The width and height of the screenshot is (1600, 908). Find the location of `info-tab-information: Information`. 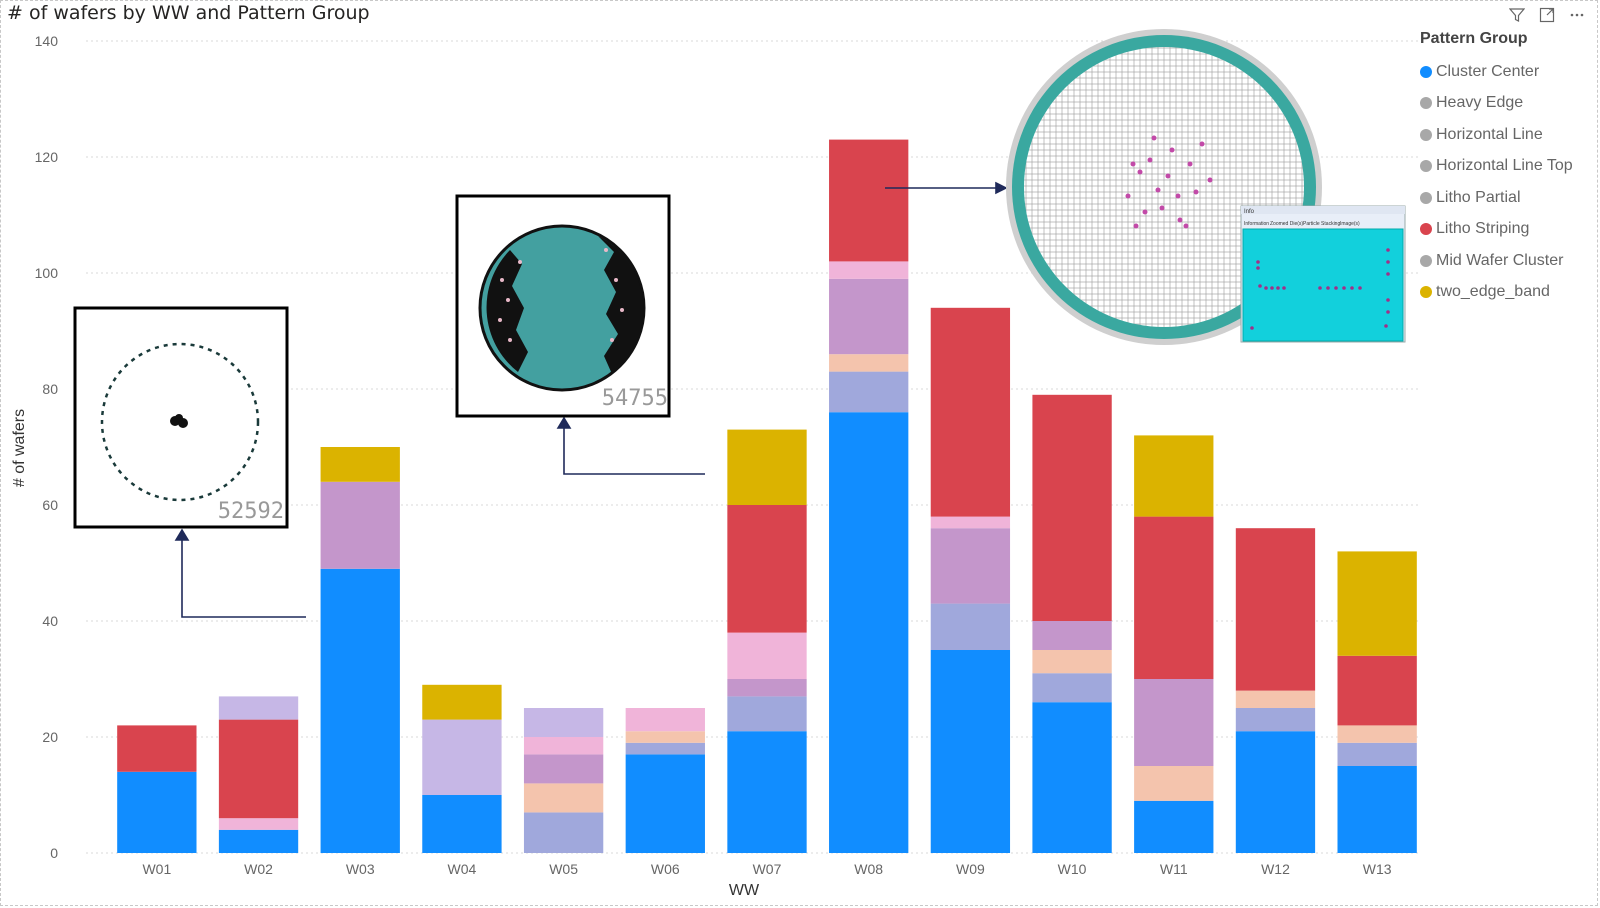

info-tab-information: Information is located at coordinates (1256, 224).